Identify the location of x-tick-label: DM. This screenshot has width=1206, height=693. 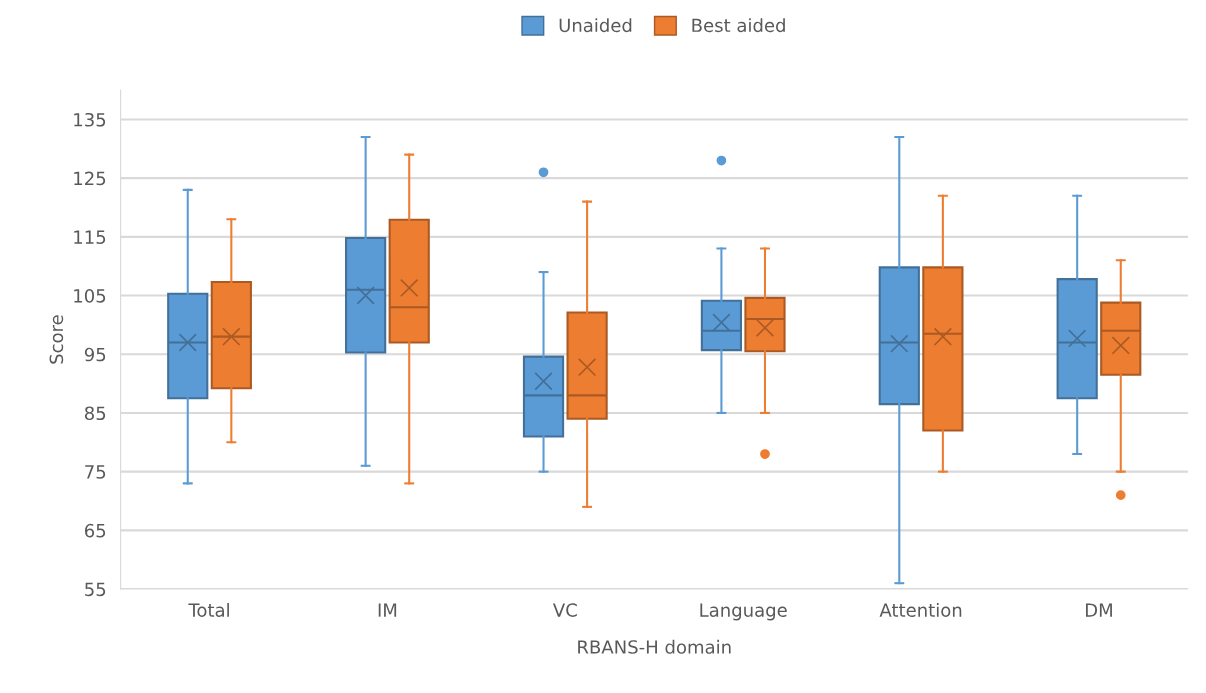
(1099, 610).